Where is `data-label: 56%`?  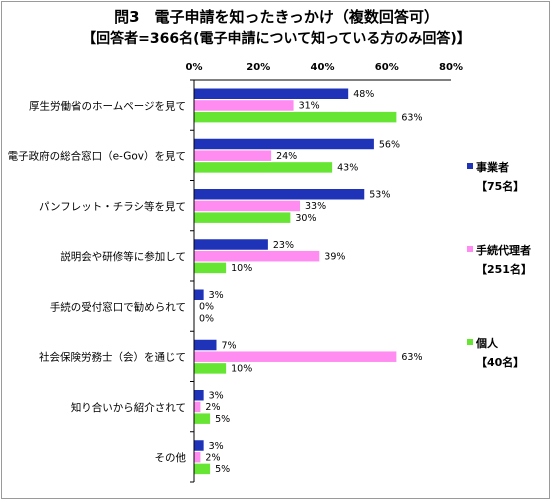
data-label: 56% is located at coordinates (389, 144).